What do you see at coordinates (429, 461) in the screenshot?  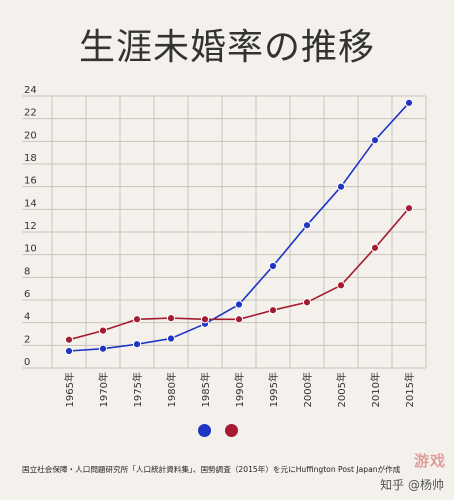 I see `watermark: 游戏` at bounding box center [429, 461].